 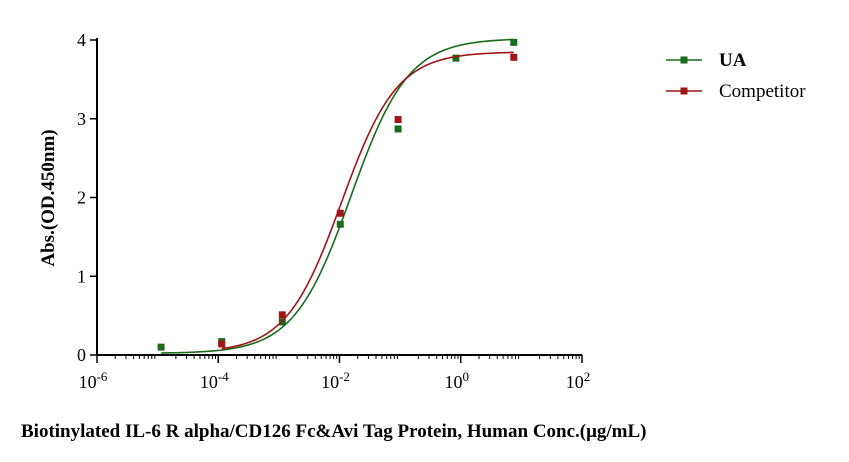 I want to click on y-tick-label: 2, so click(x=81, y=198).